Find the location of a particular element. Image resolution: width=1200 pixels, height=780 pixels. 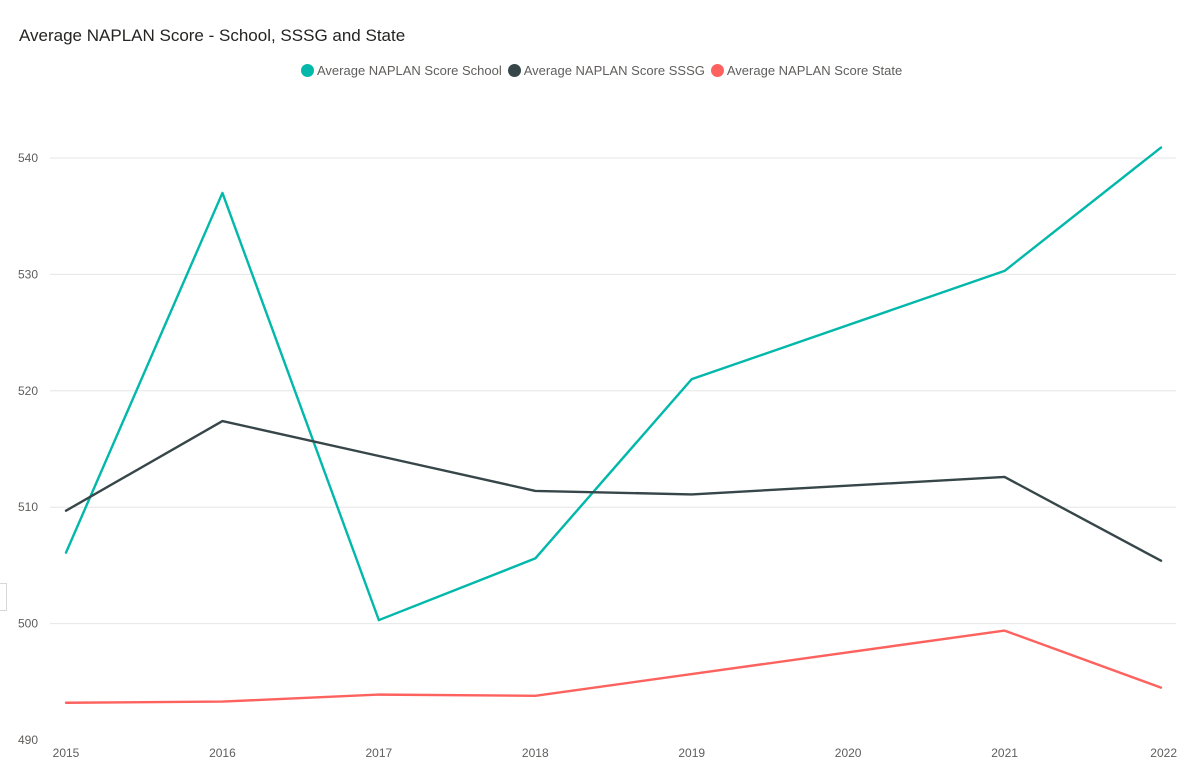

legend-item-sssg: Average NAPLAN Score SSSG is located at coordinates (606, 70).